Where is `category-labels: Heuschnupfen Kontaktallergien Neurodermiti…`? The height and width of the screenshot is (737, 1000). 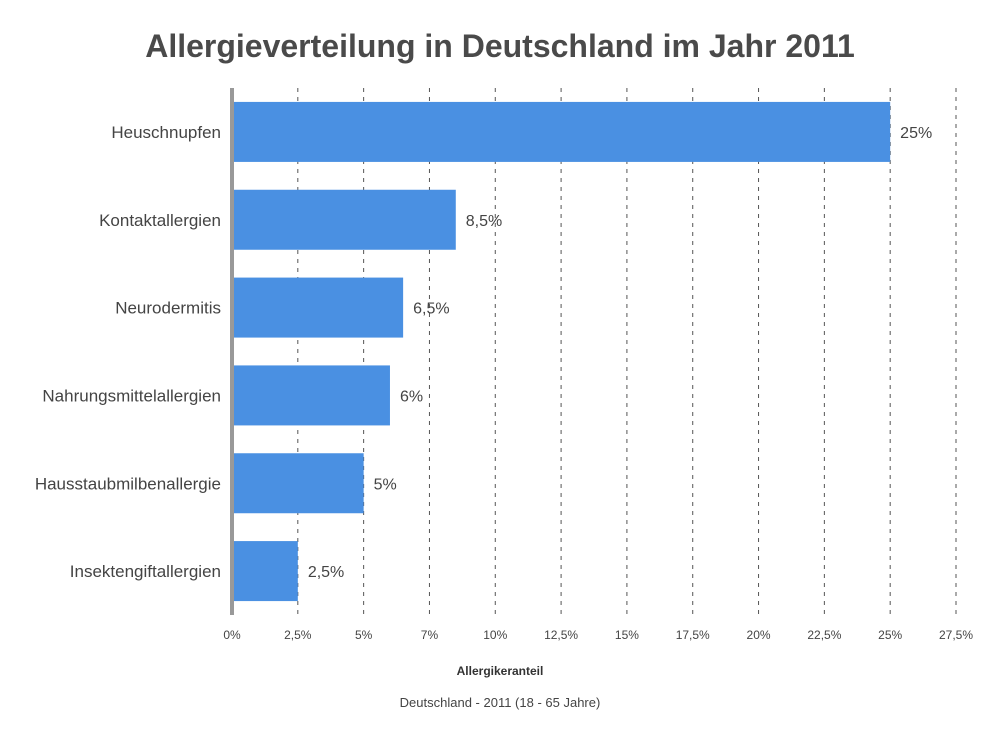
category-labels: Heuschnupfen Kontaktallergien Neurodermiti… is located at coordinates (128, 352).